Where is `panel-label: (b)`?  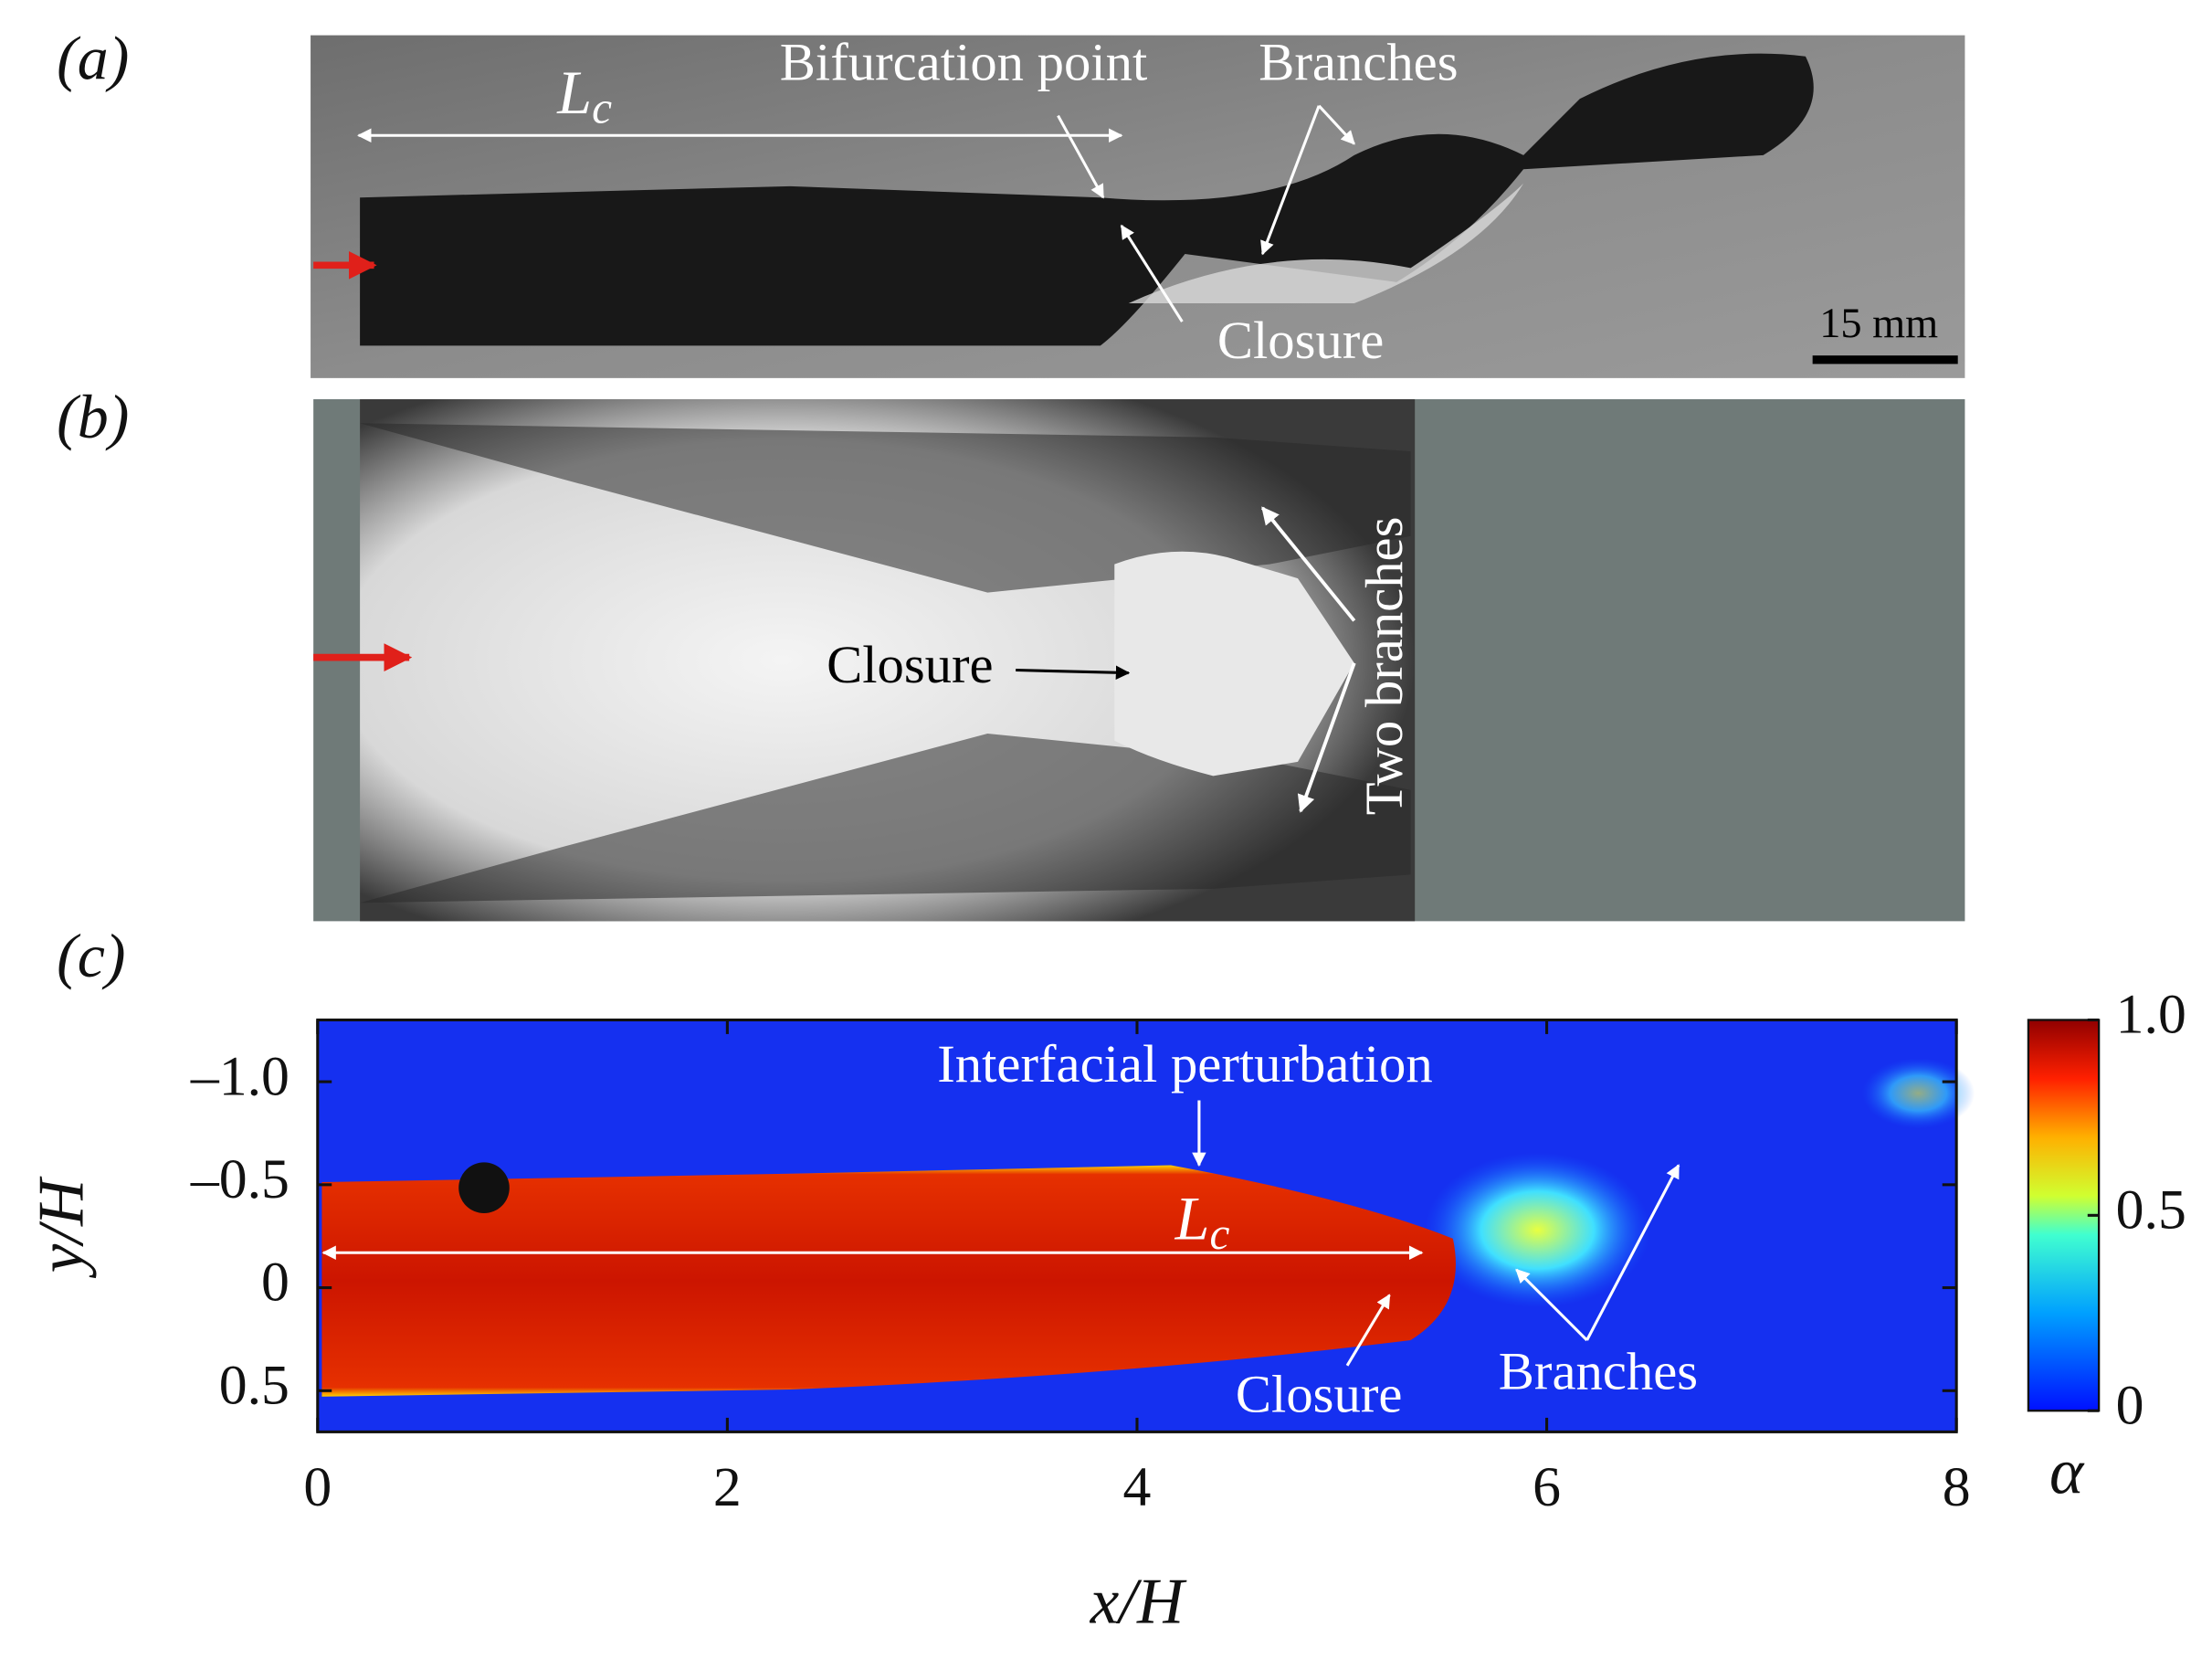
panel-label: (b) is located at coordinates (93, 416).